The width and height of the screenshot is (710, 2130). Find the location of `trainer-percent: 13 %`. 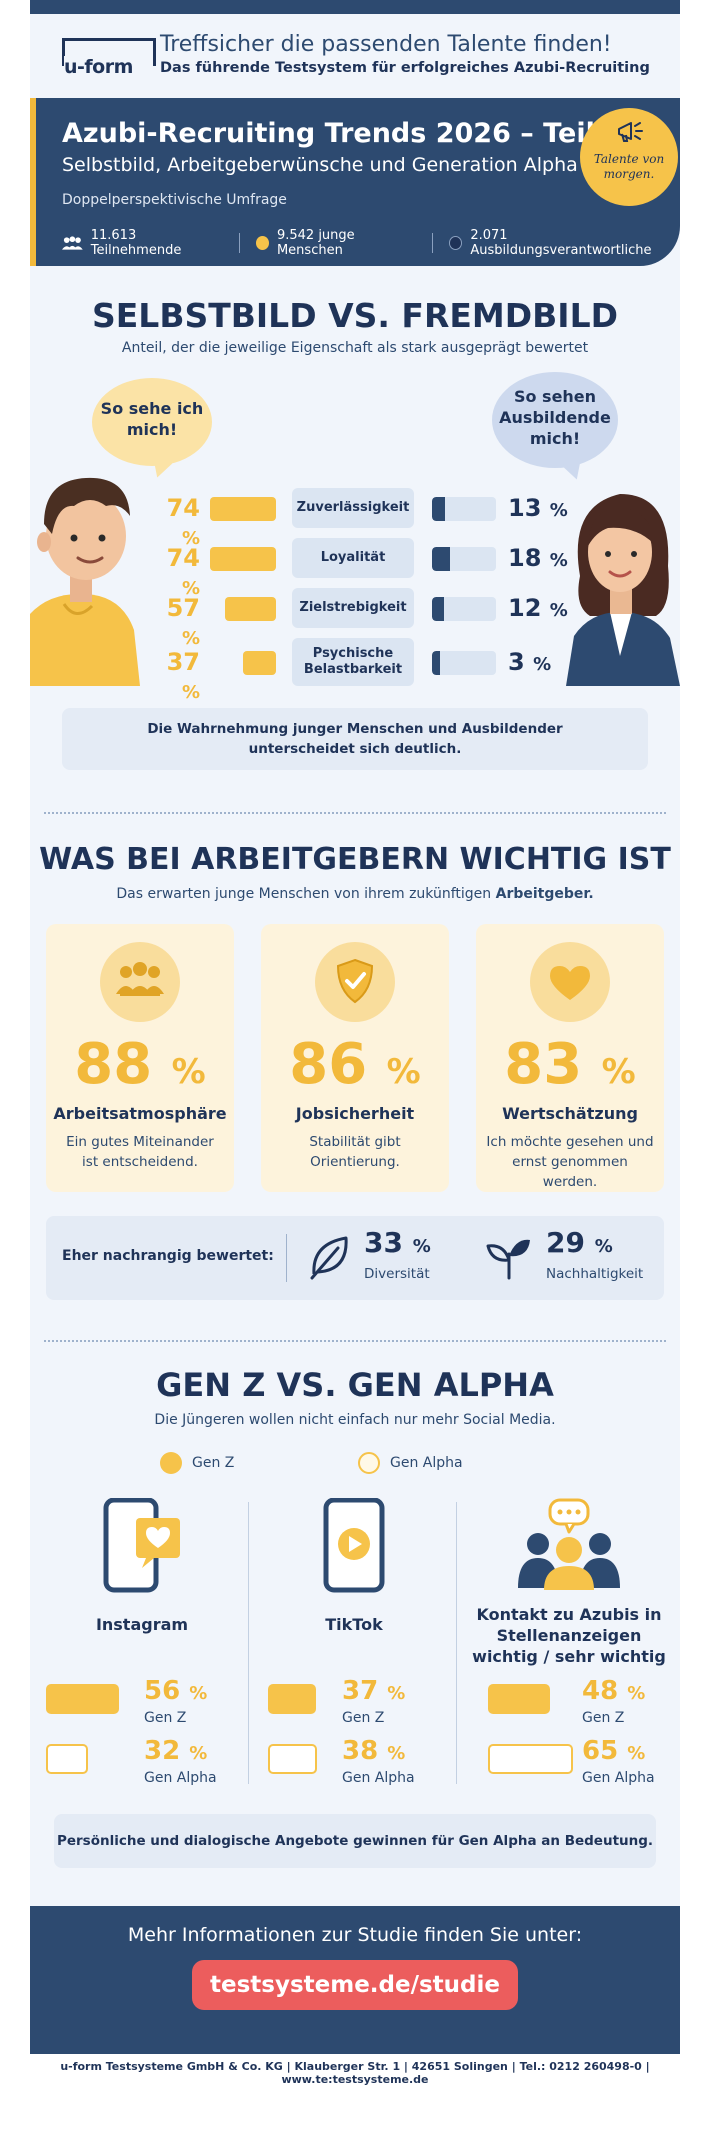

trainer-percent: 13 % is located at coordinates (538, 508).